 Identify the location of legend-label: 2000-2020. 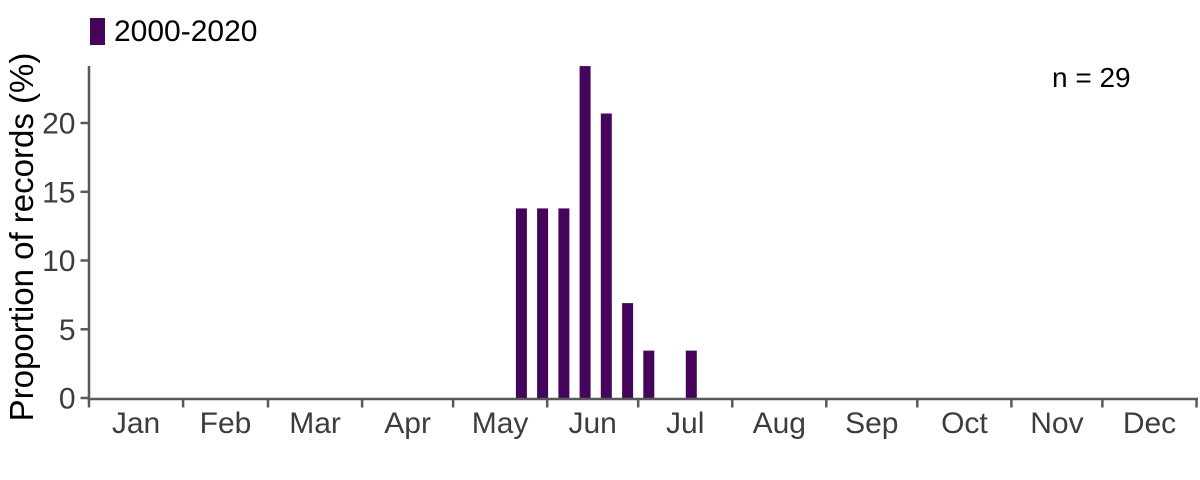
(186, 31).